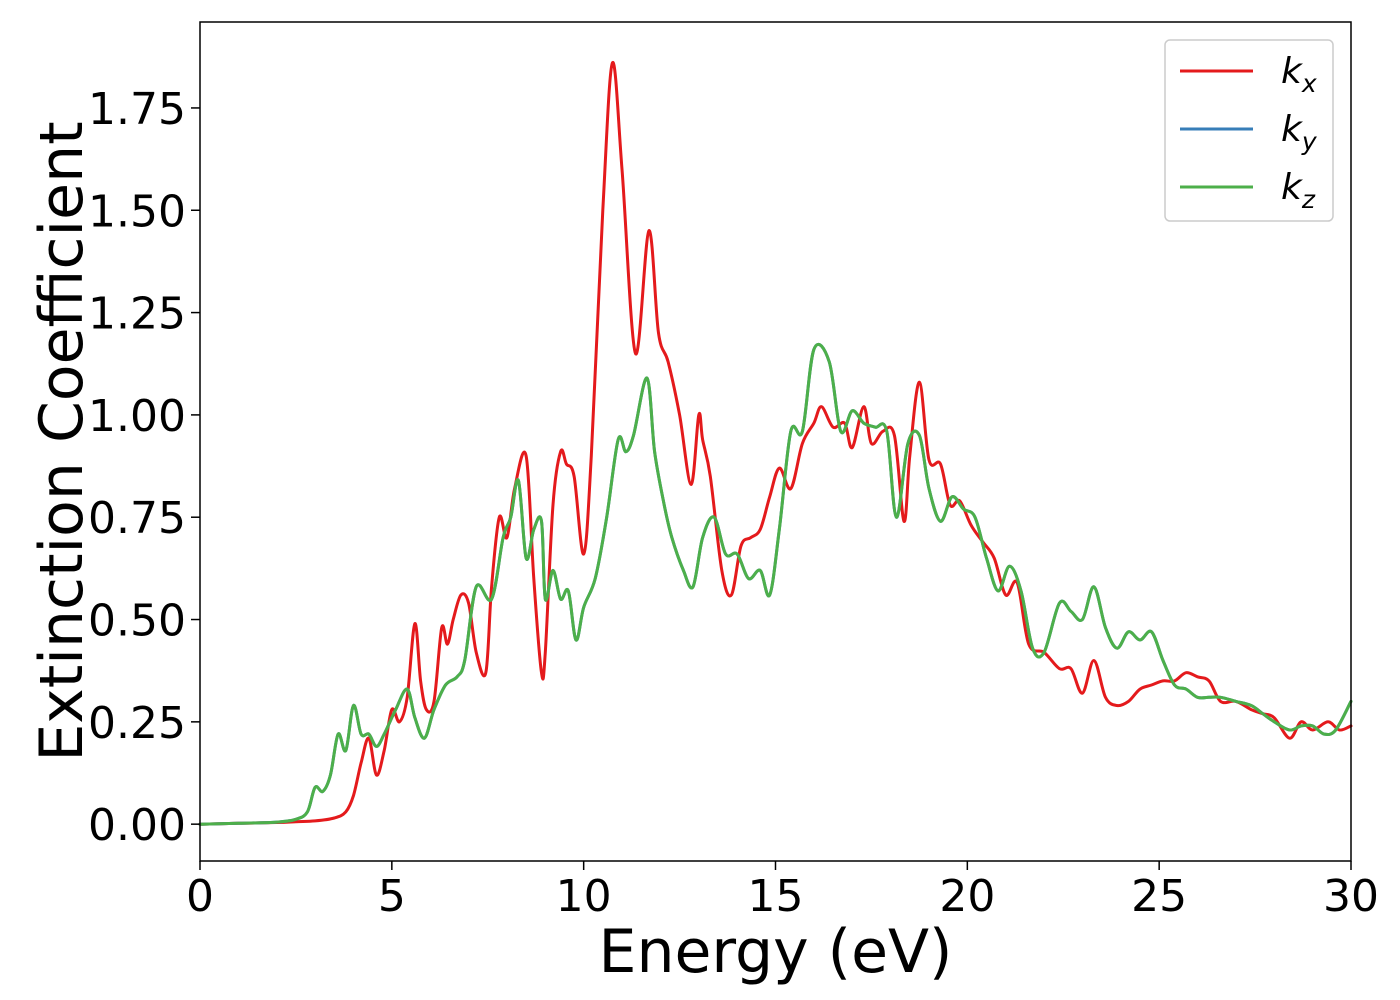  Describe the element at coordinates (137, 825) in the screenshot. I see `y-tick-label: 0.00` at that location.